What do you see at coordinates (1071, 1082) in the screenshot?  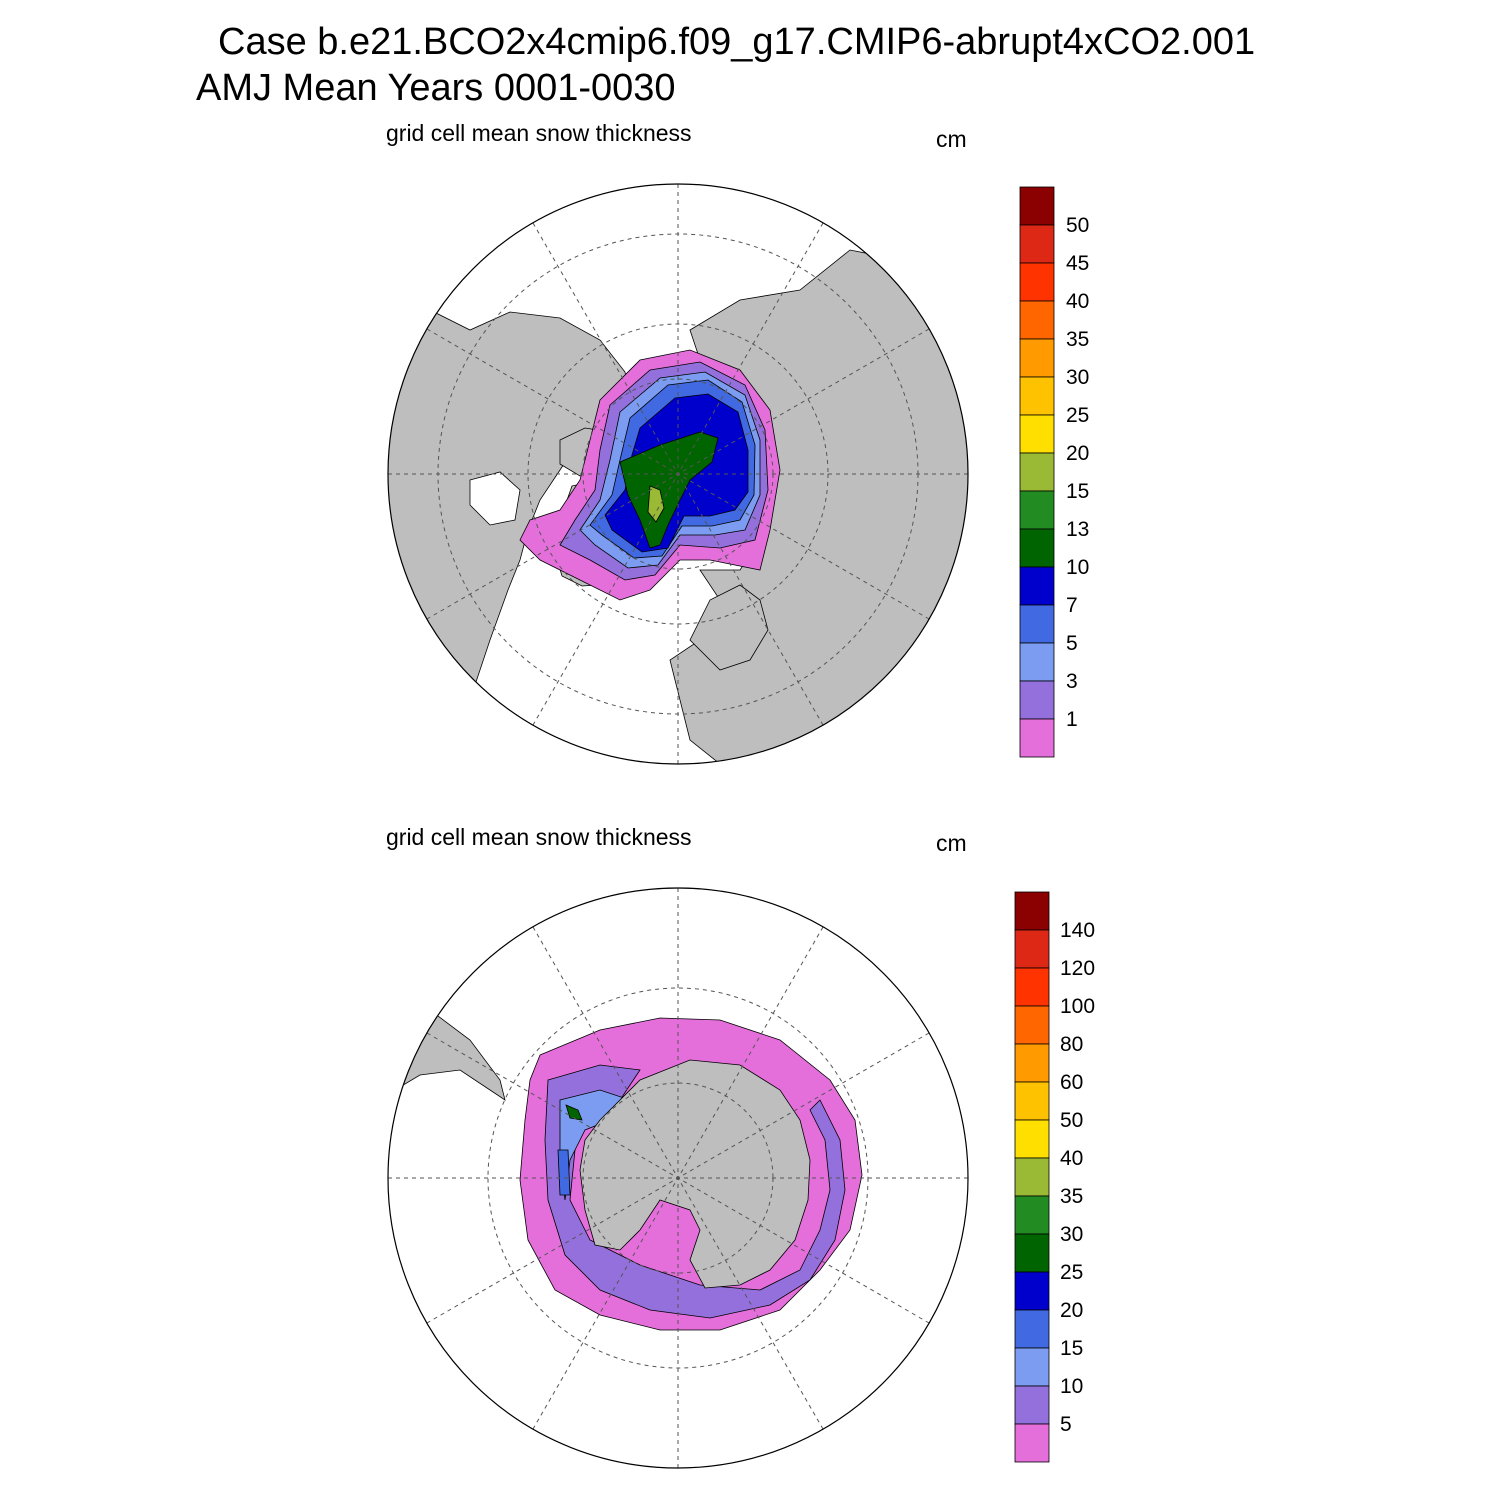 I see `colorbar-tick-label: 60` at bounding box center [1071, 1082].